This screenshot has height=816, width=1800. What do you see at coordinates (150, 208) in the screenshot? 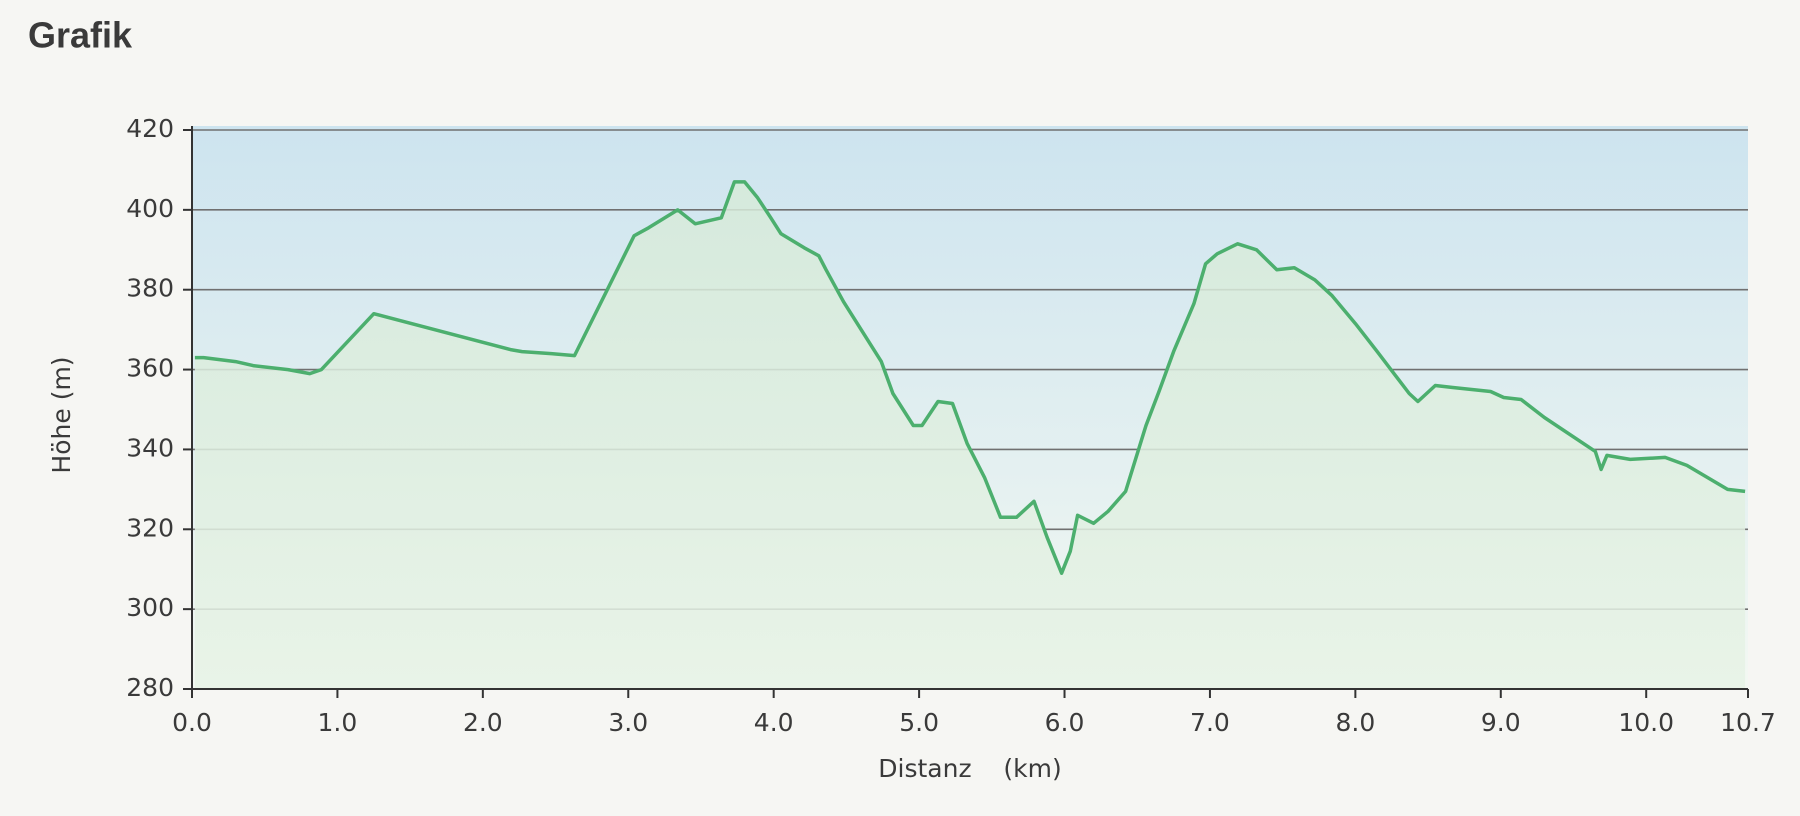
I see `y-tick-label: 400` at bounding box center [150, 208].